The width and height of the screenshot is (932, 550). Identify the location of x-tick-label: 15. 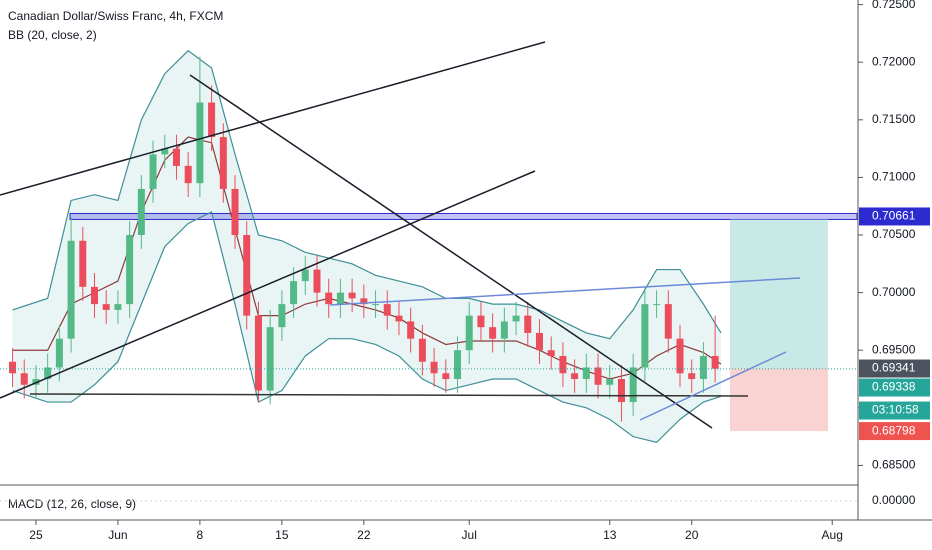
(282, 535).